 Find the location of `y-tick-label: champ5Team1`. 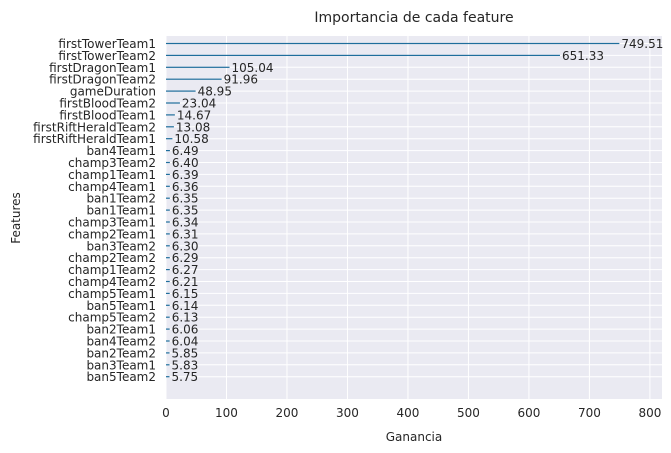

y-tick-label: champ5Team1 is located at coordinates (112, 294).